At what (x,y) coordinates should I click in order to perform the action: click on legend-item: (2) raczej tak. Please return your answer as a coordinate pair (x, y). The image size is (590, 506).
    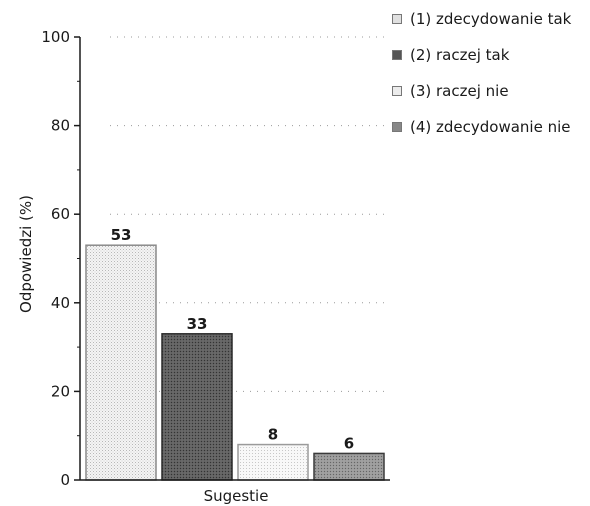
    Looking at the image, I should click on (488, 55).